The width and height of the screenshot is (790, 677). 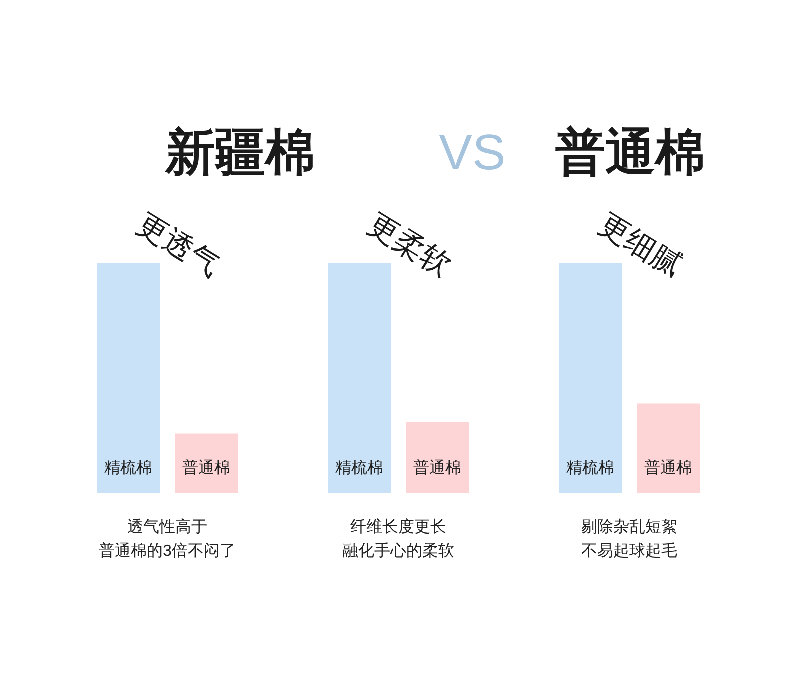 What do you see at coordinates (398, 527) in the screenshot?
I see `text: 纤维长度更长` at bounding box center [398, 527].